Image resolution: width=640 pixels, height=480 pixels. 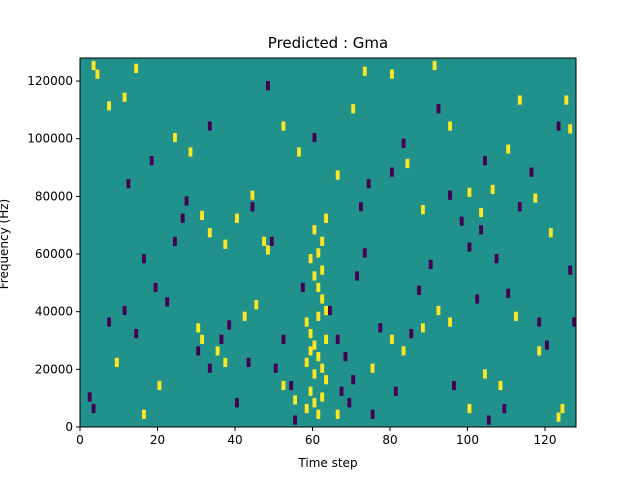 I want to click on y-tick-label: 40000, so click(x=54, y=312).